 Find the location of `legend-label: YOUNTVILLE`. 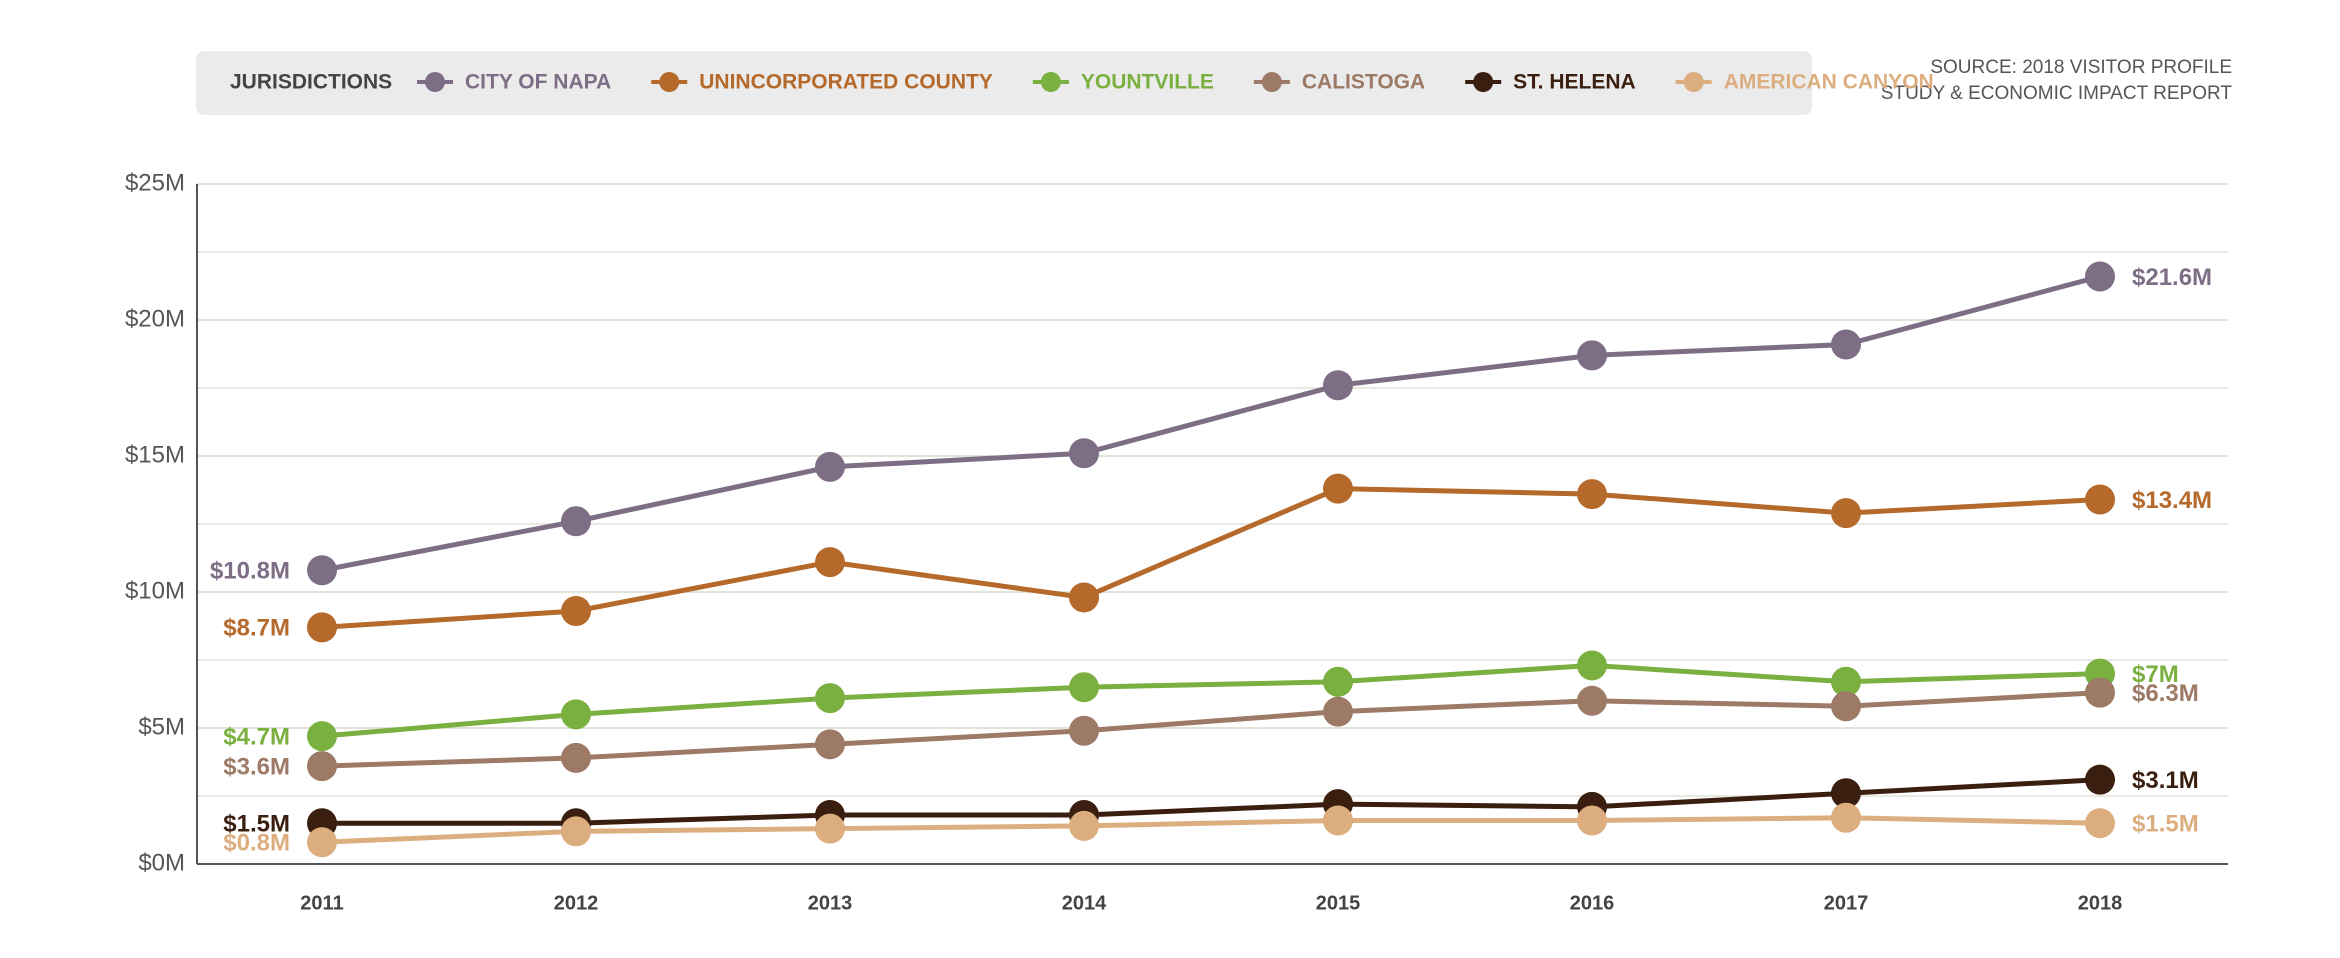

legend-label: YOUNTVILLE is located at coordinates (1147, 82).